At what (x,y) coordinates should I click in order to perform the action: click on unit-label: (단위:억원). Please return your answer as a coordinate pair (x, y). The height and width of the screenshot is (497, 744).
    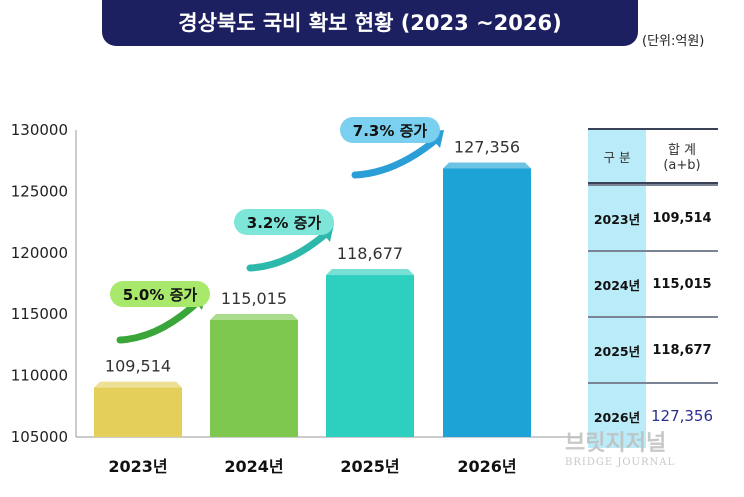
    Looking at the image, I should click on (673, 41).